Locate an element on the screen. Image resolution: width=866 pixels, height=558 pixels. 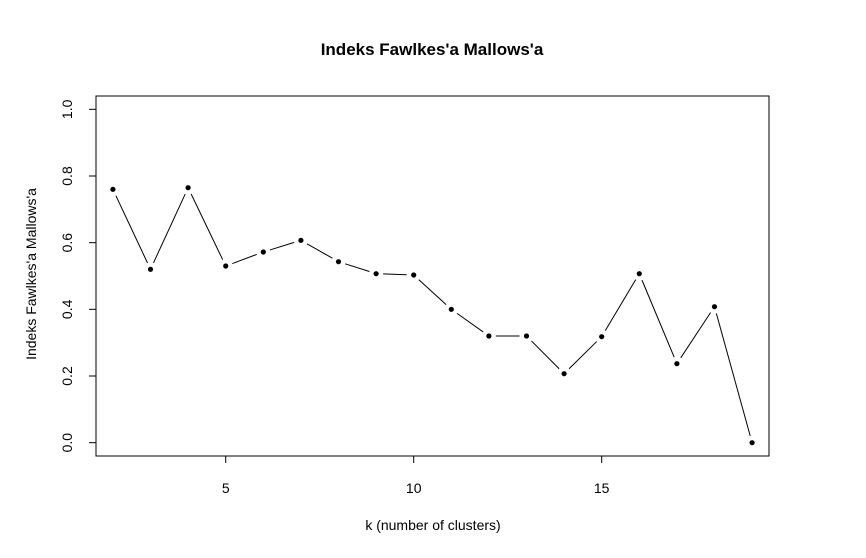
x-tick-label: 5 is located at coordinates (226, 488).